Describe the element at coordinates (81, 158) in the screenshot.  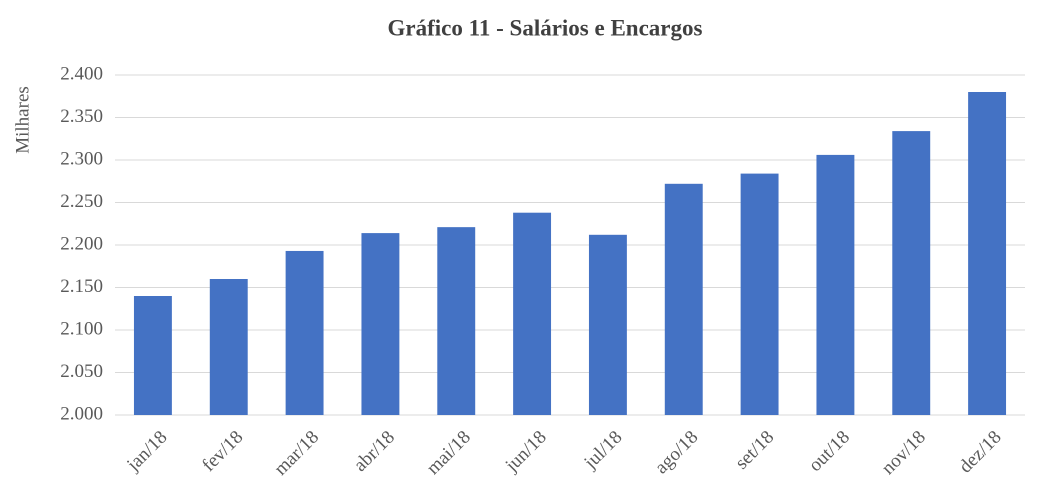
I see `y-tick-label: 2.300` at that location.